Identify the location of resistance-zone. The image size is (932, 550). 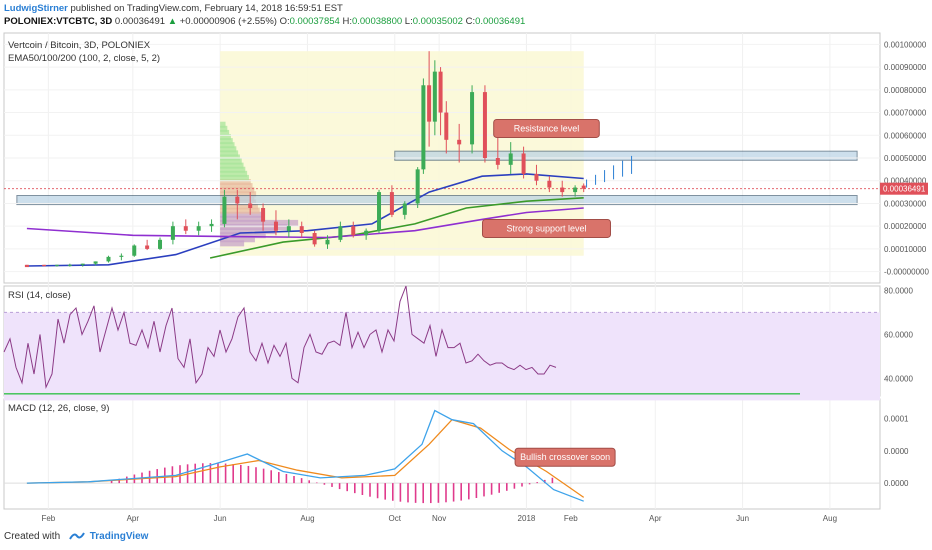
(626, 155).